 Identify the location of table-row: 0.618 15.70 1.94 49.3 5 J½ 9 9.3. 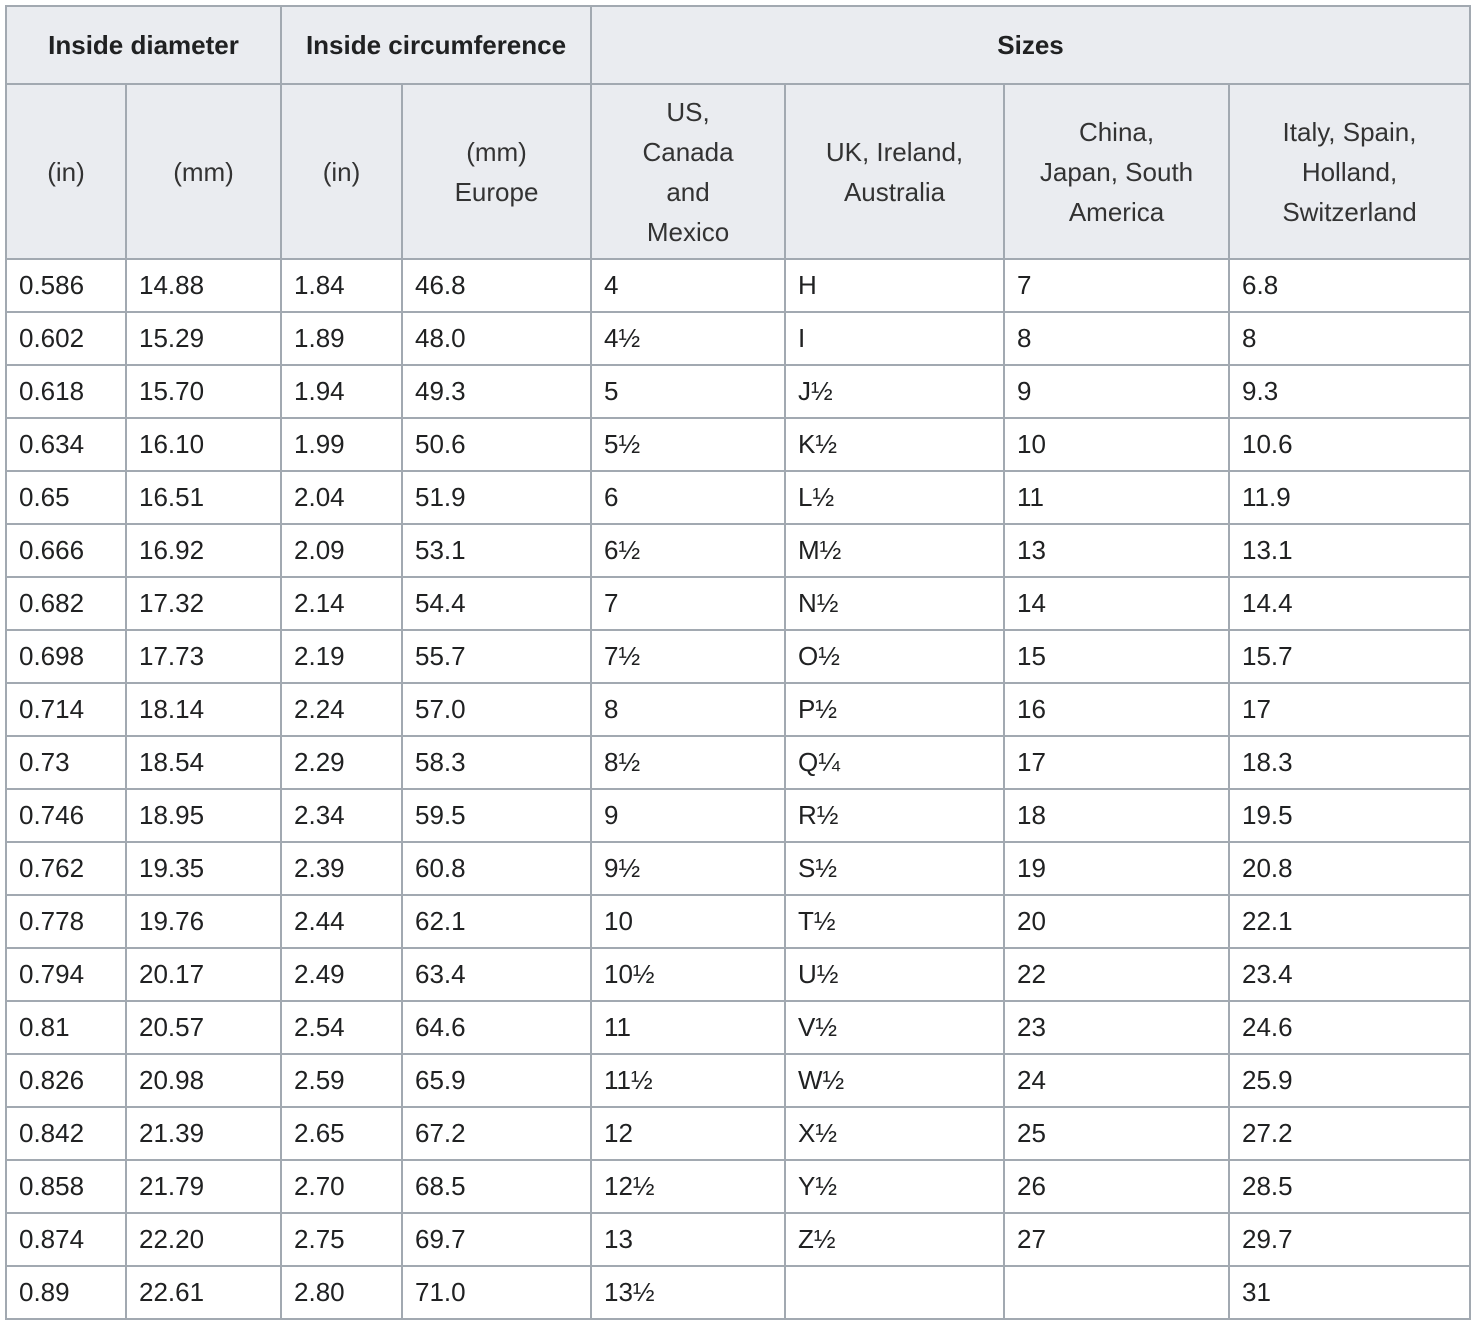
(738, 391).